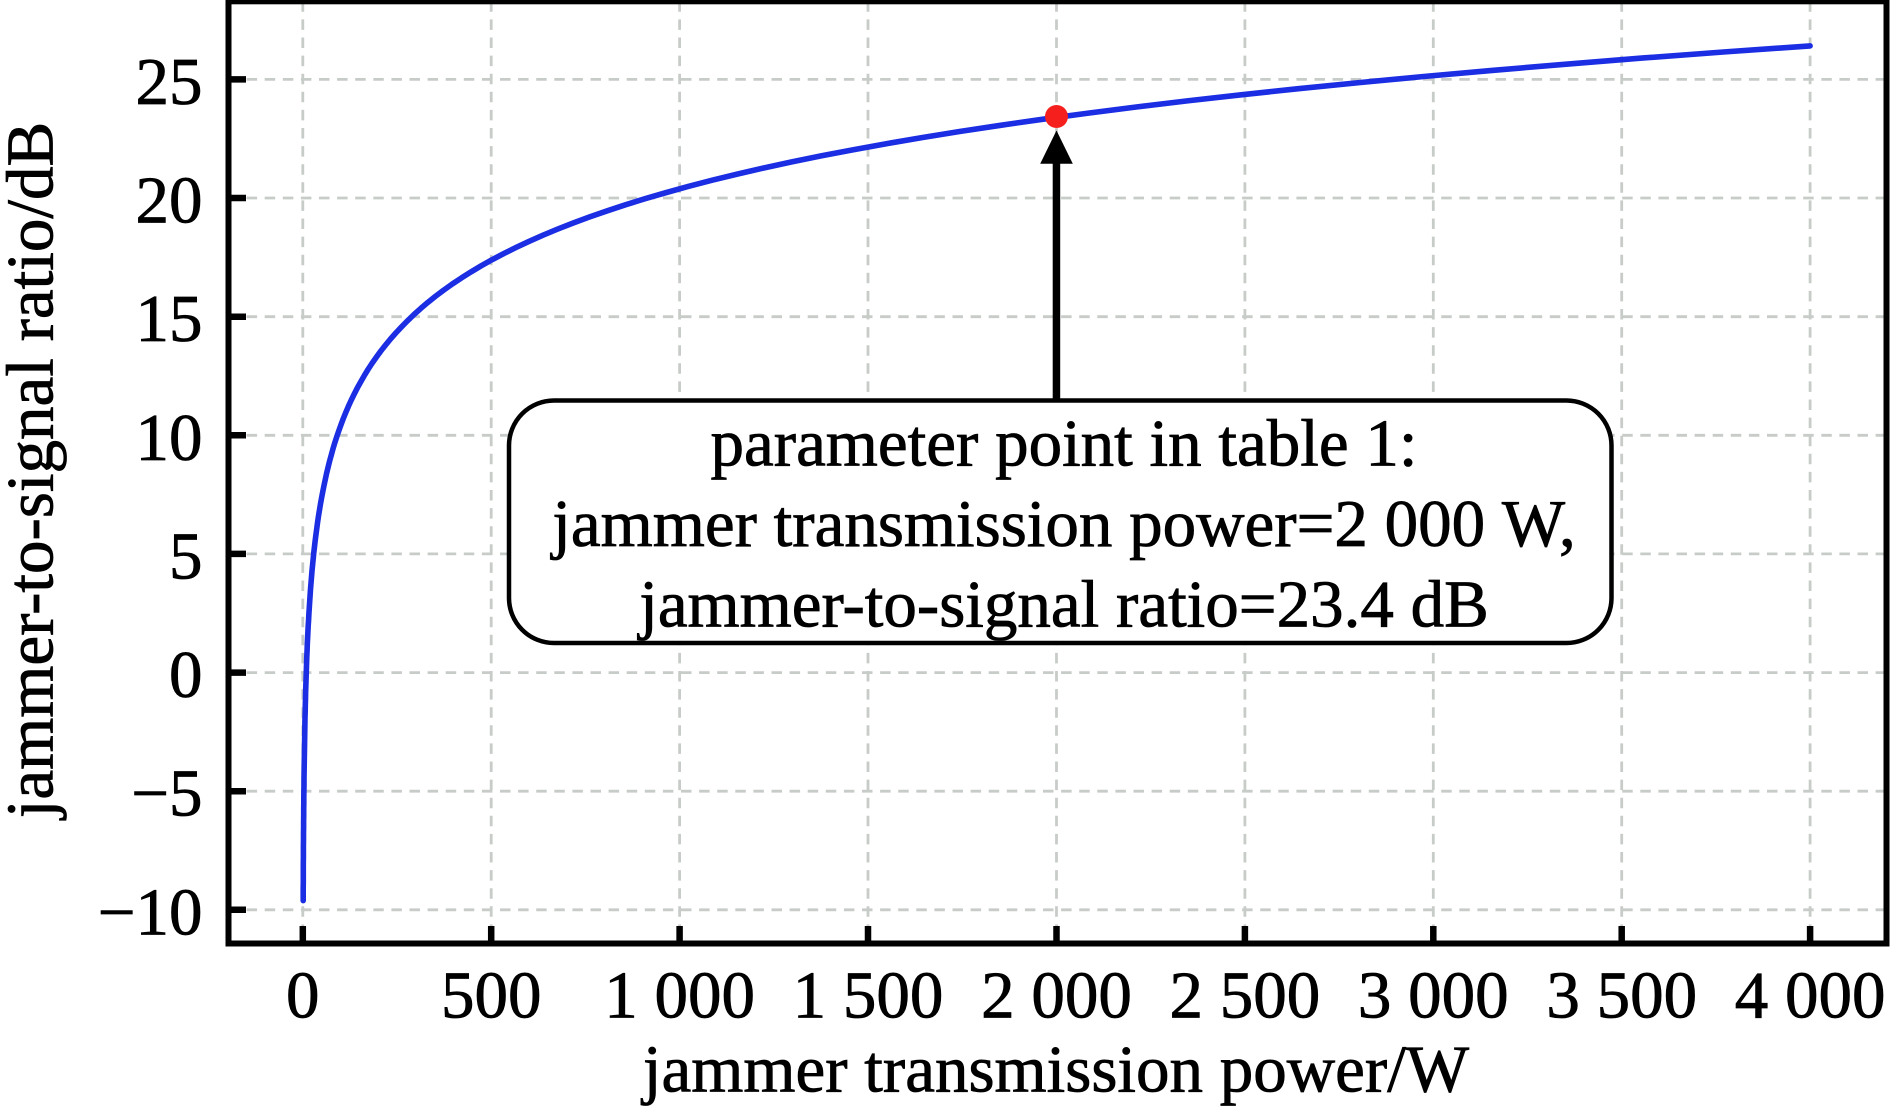  What do you see at coordinates (1621, 996) in the screenshot?
I see `svg-text: 3 500` at bounding box center [1621, 996].